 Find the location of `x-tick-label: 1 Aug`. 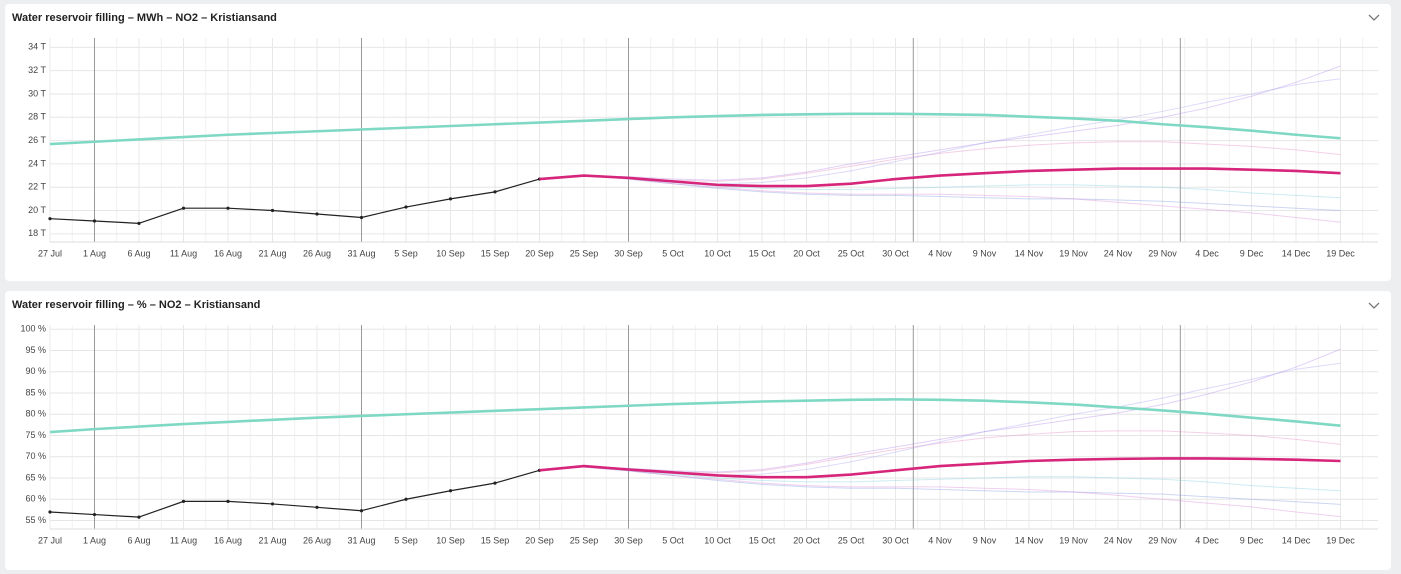

x-tick-label: 1 Aug is located at coordinates (94, 253).